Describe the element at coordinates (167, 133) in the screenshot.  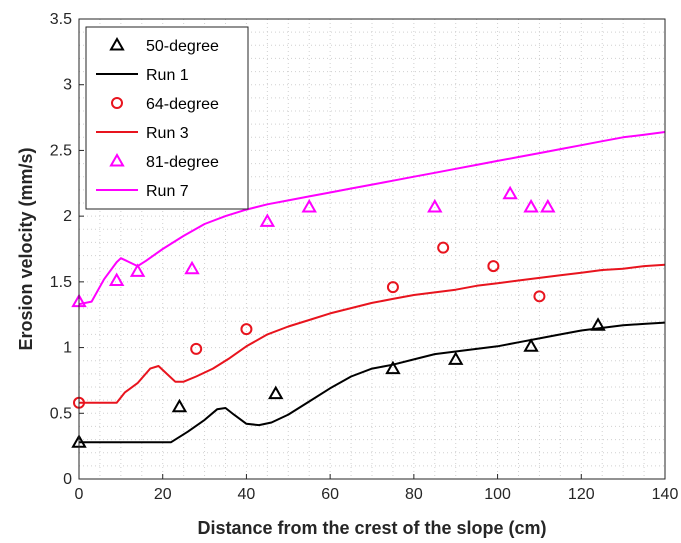
I see `legend-label-run-3: Run 3` at that location.